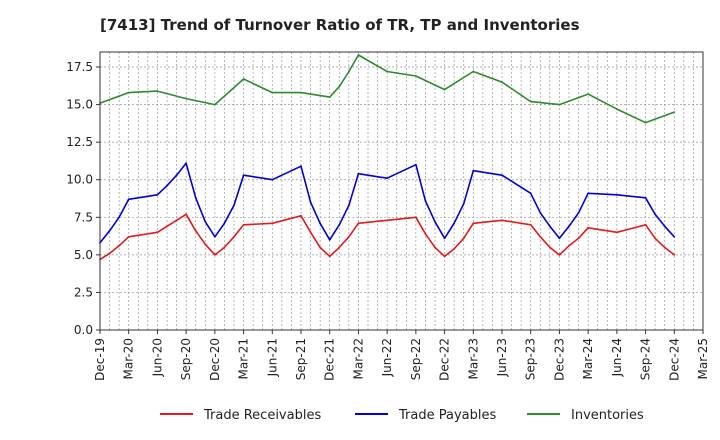 The width and height of the screenshot is (720, 440). What do you see at coordinates (387, 203) in the screenshot?
I see `series-line-trade-payables` at bounding box center [387, 203].